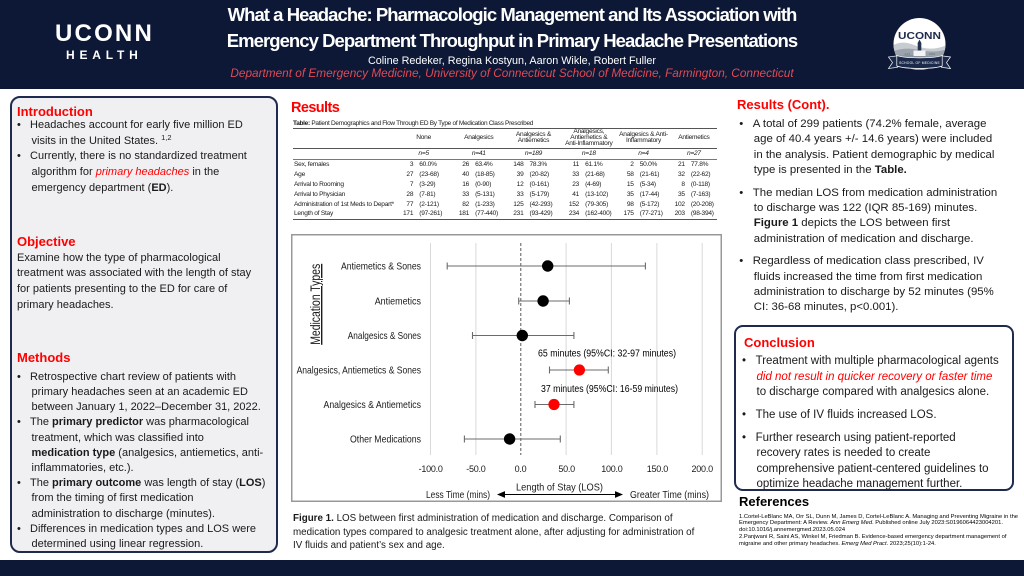 This screenshot has width=1024, height=576. Describe the element at coordinates (521, 469) in the screenshot. I see `svg-text: 0.0` at that location.